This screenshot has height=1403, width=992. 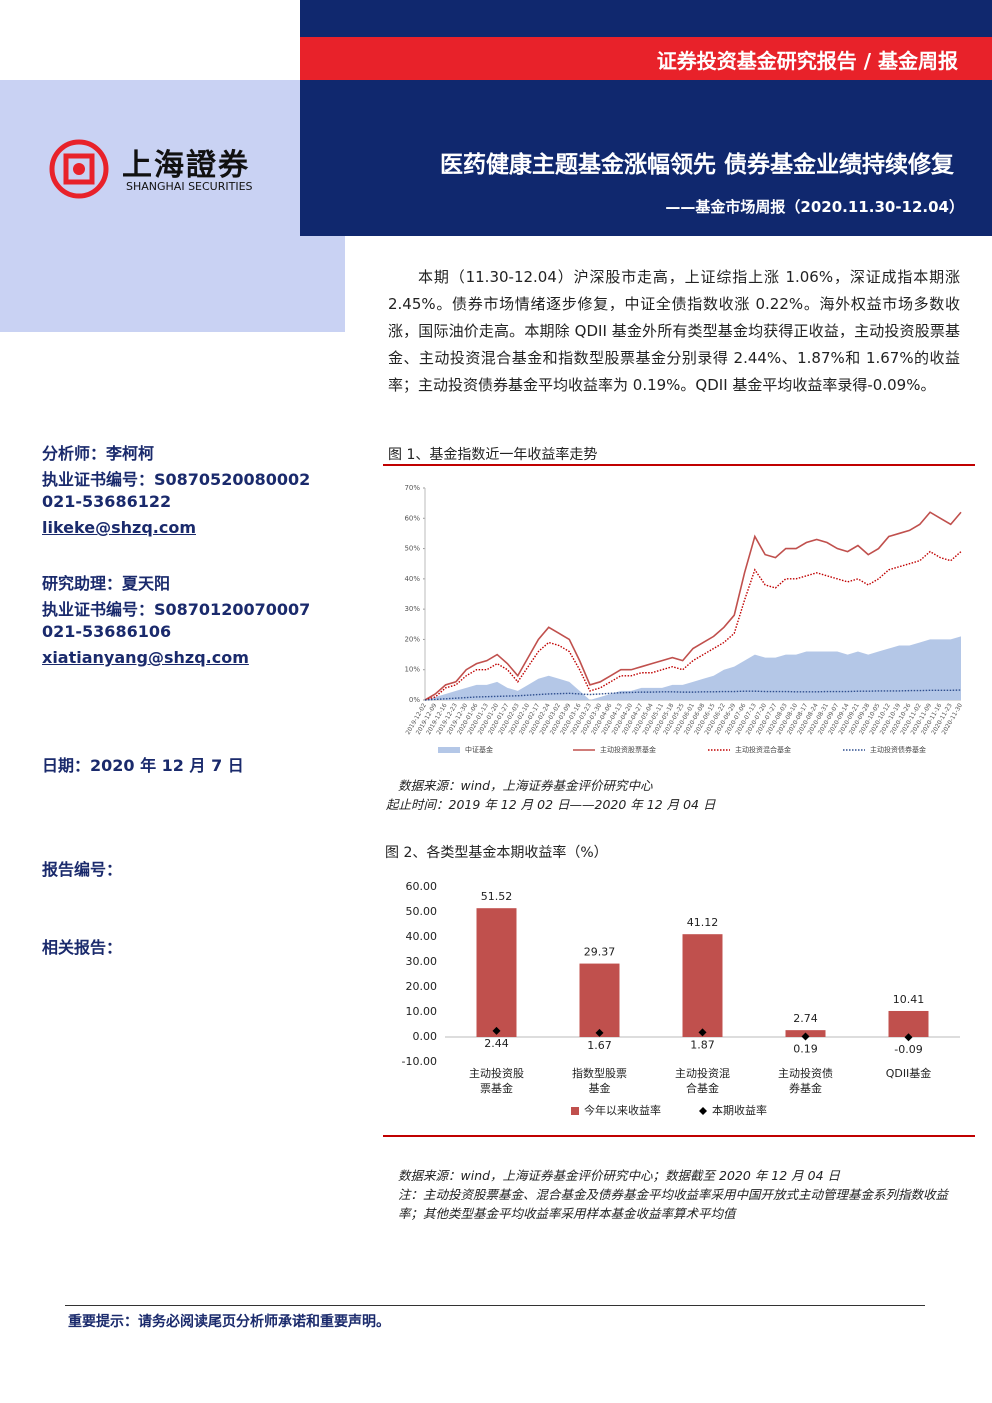 I want to click on y-tick-label: 50%, so click(x=412, y=549).